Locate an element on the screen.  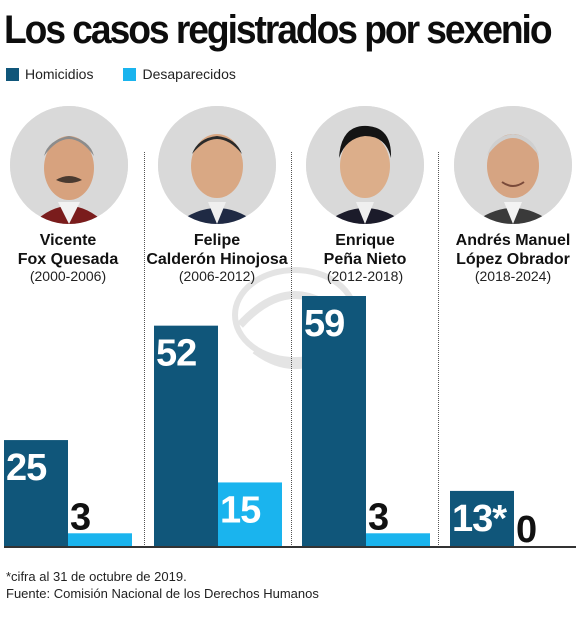
legend-item-desaparecidos: Desaparecidos is located at coordinates (179, 74).